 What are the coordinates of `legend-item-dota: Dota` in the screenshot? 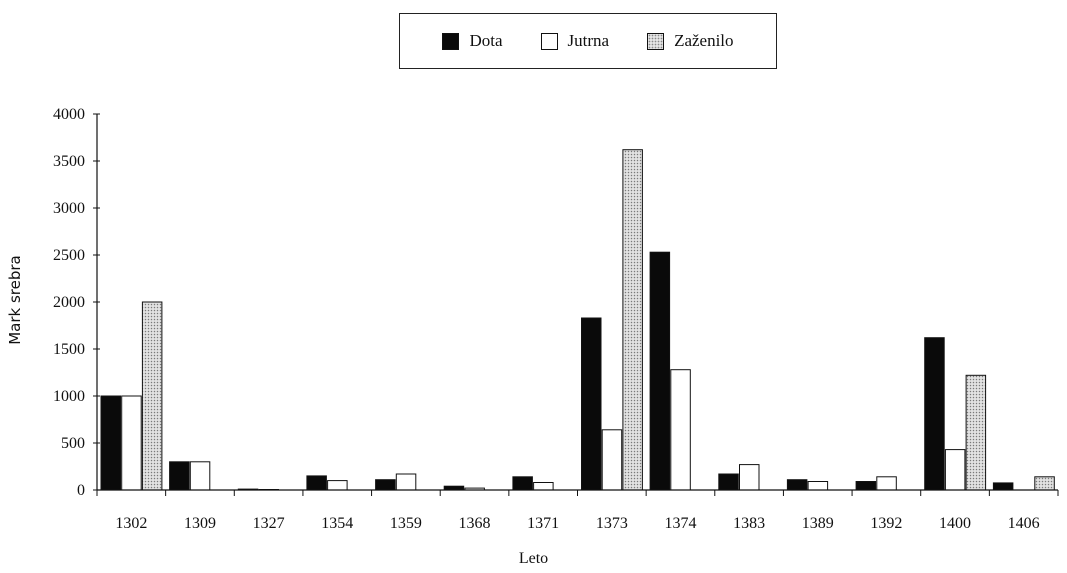 It's located at (472, 41).